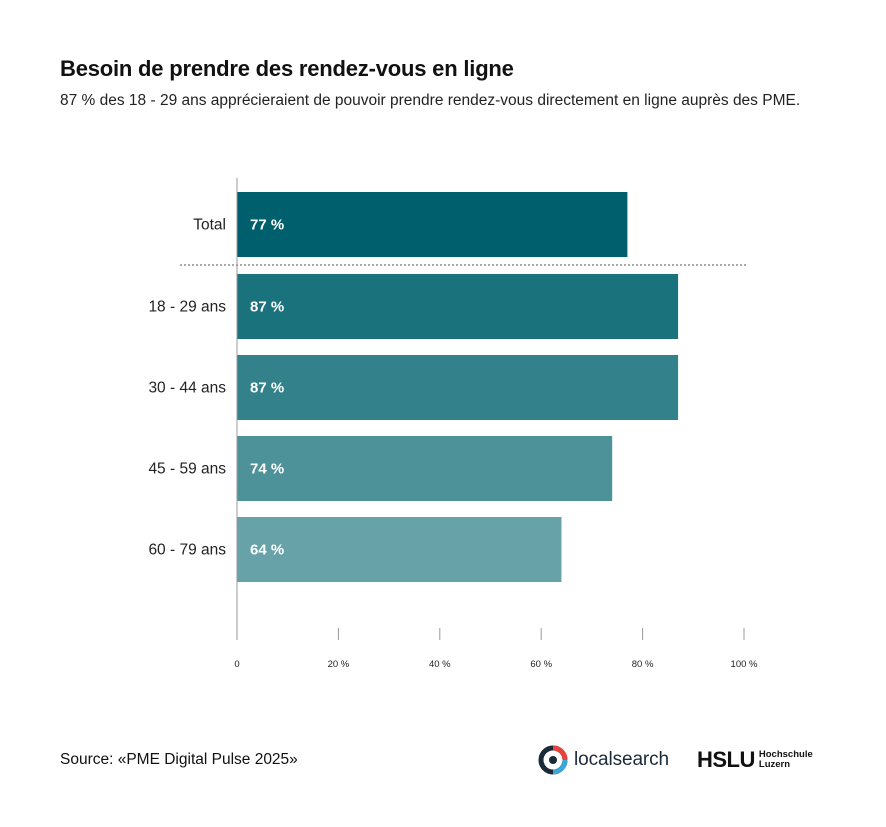  I want to click on localsearch-logo: localsearch, so click(603, 760).